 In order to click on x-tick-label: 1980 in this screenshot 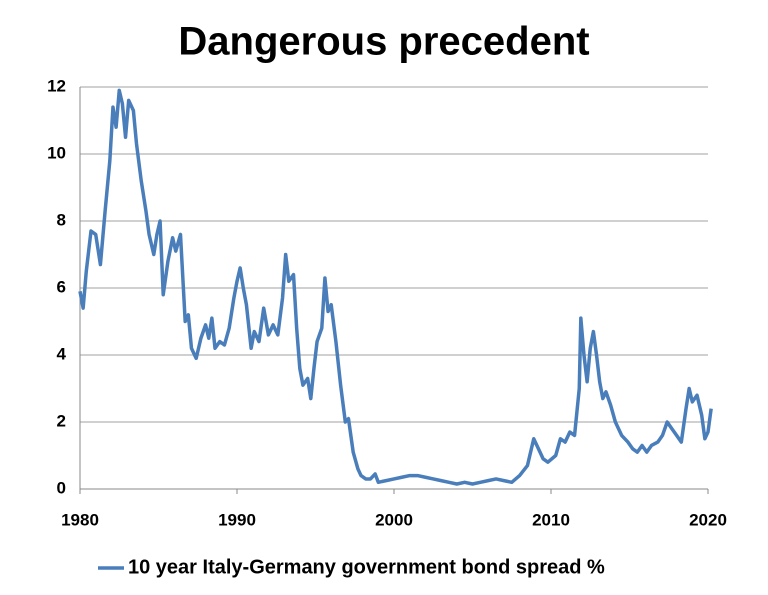, I will do `click(80, 519)`.